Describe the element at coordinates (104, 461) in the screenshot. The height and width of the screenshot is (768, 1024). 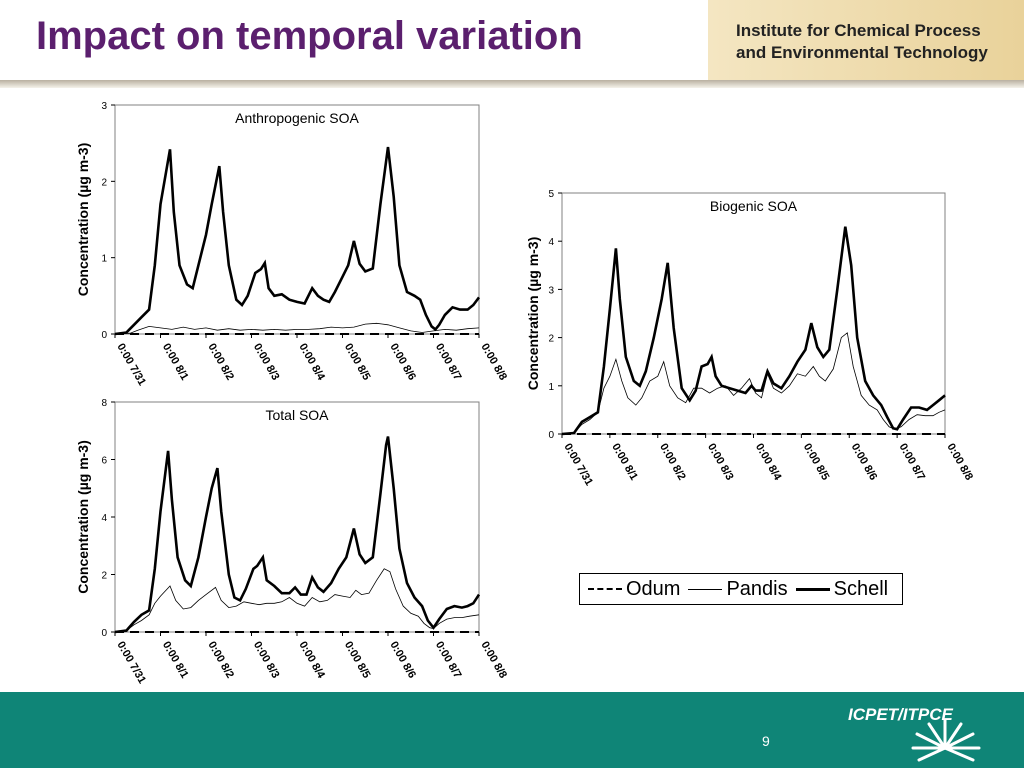
I see `y-tick-label: 6` at that location.